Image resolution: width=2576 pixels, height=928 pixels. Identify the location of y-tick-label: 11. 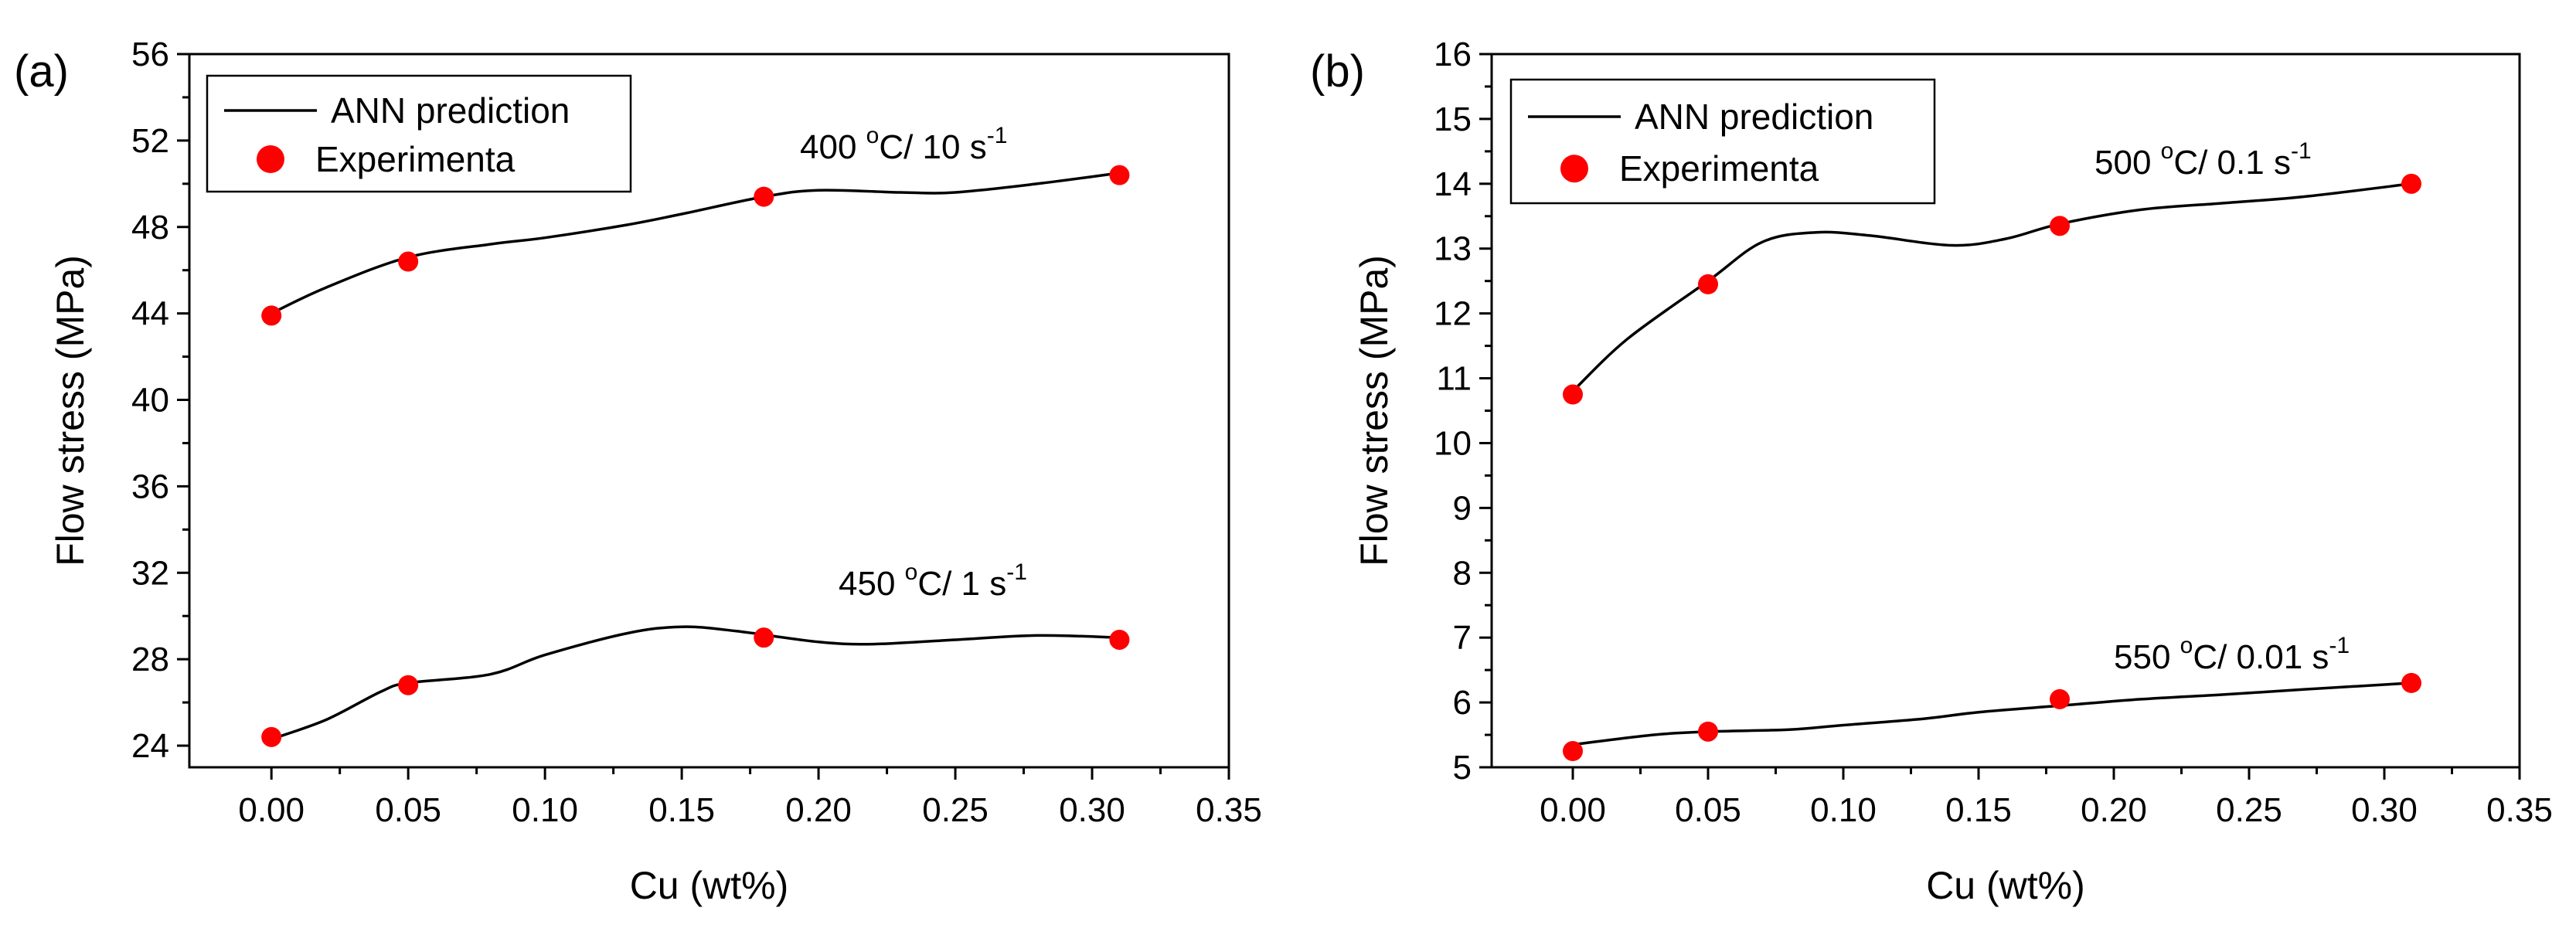
(1454, 379).